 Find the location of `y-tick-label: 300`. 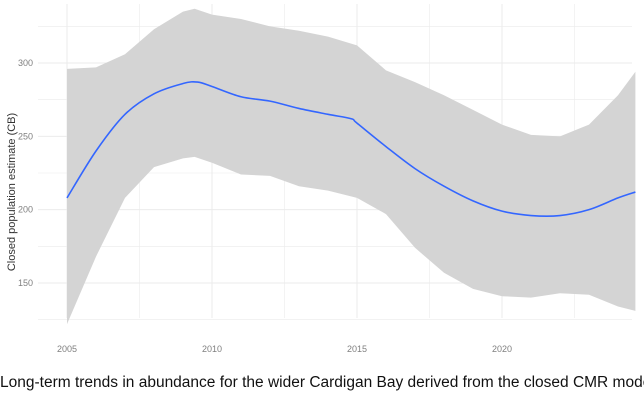

y-tick-label: 300 is located at coordinates (25, 63).